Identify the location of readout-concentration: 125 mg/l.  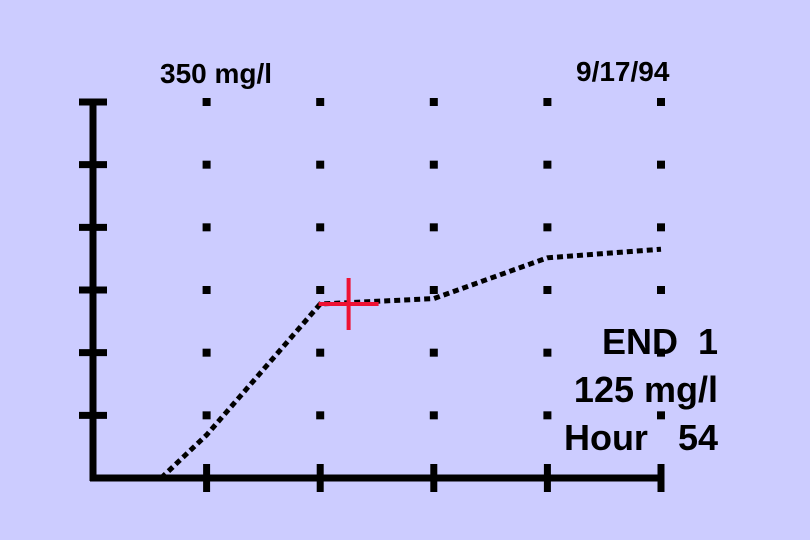
(645, 389).